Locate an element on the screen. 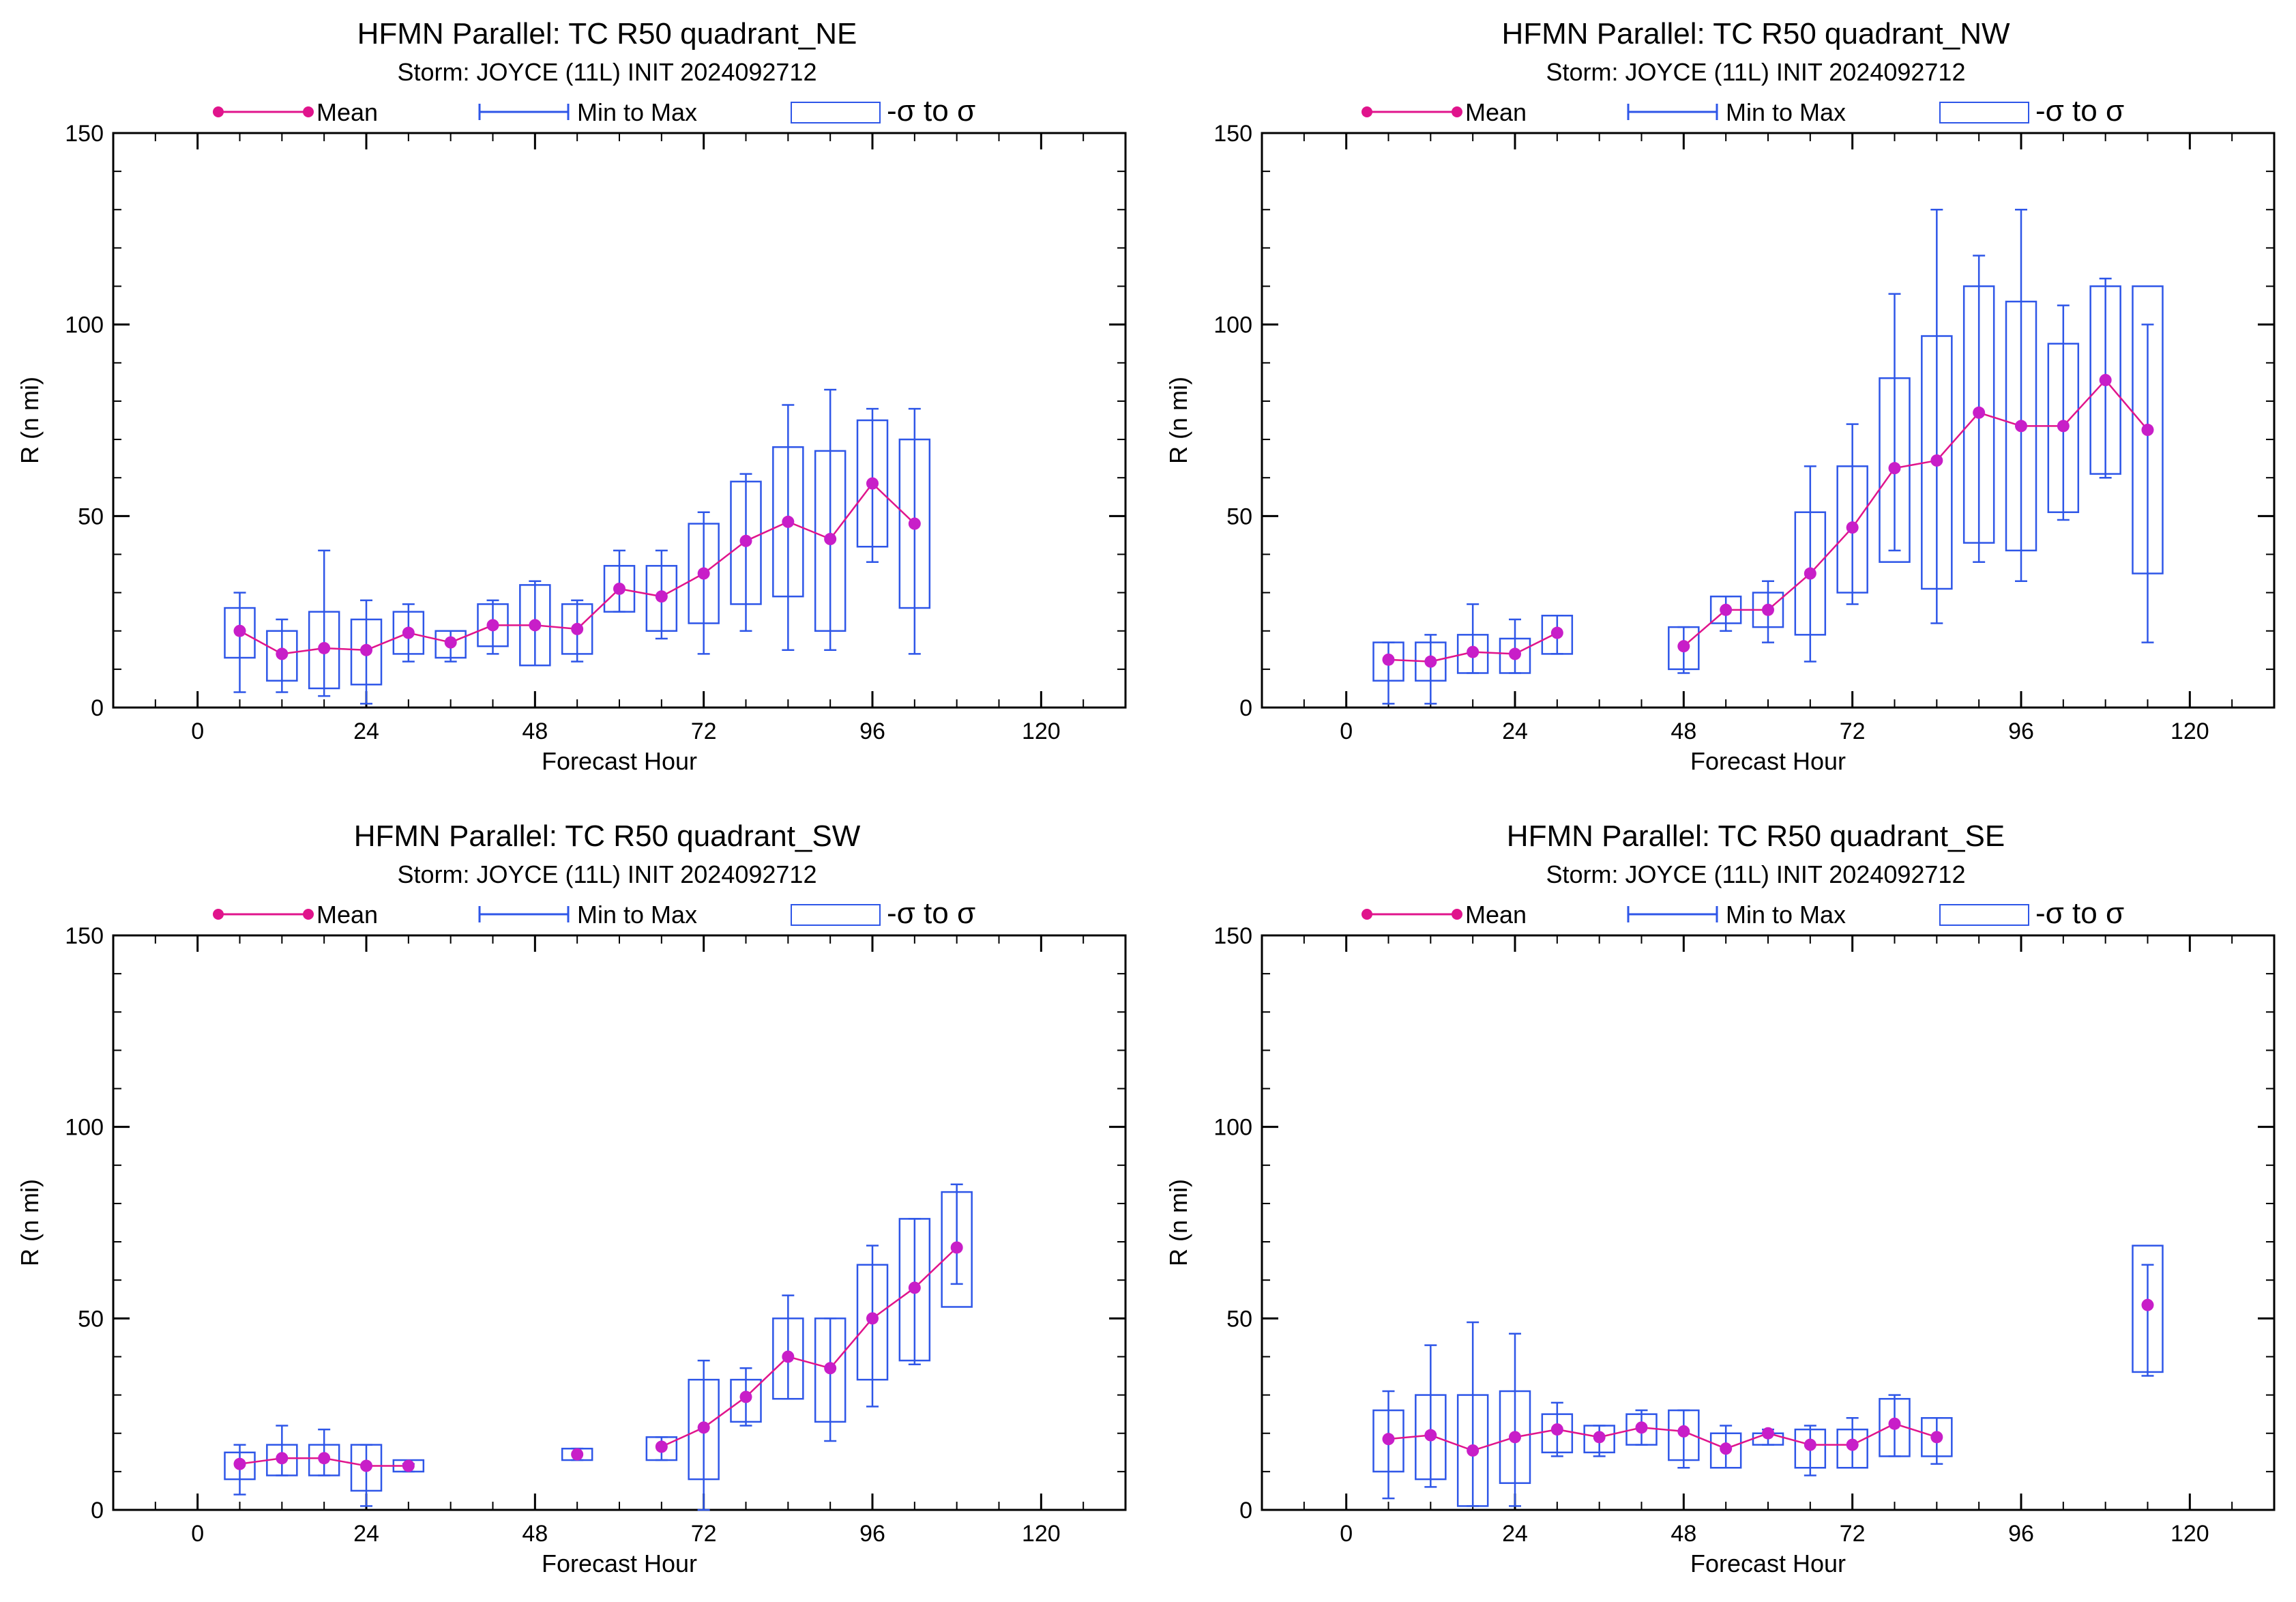 This screenshot has height=1602, width=2296. chart-title: HFMN Parallel: TC R50 quadrant_NW is located at coordinates (1756, 34).